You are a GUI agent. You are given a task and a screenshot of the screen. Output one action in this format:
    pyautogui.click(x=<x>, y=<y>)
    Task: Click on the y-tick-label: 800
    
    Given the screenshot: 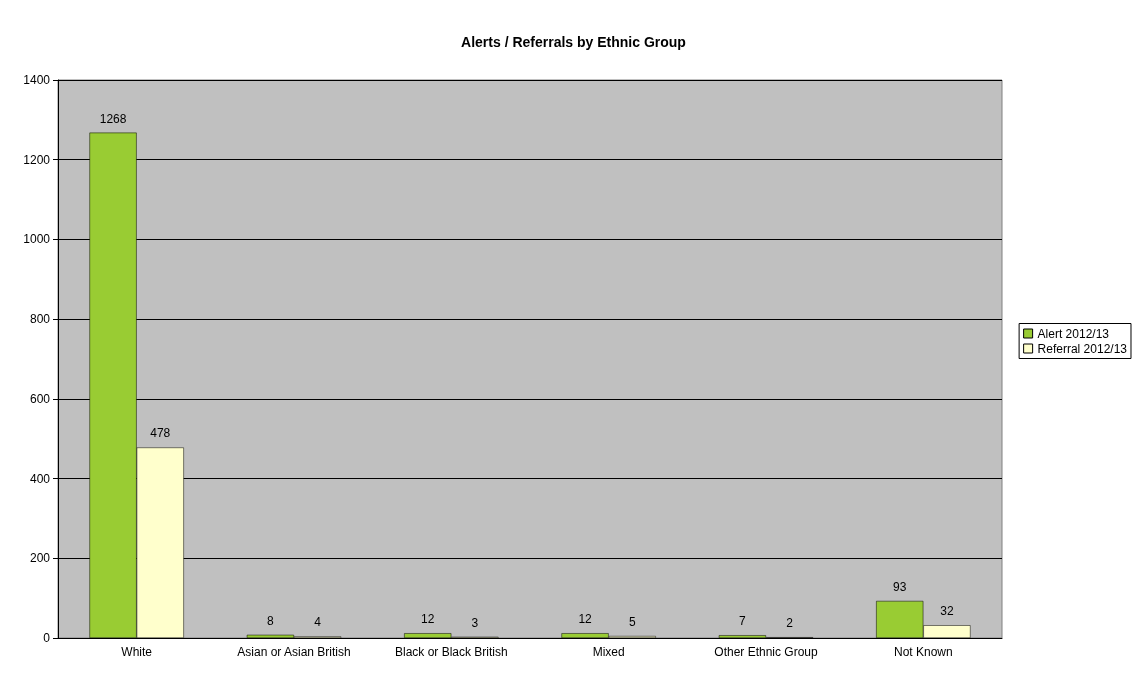 What is the action you would take?
    pyautogui.click(x=40, y=319)
    